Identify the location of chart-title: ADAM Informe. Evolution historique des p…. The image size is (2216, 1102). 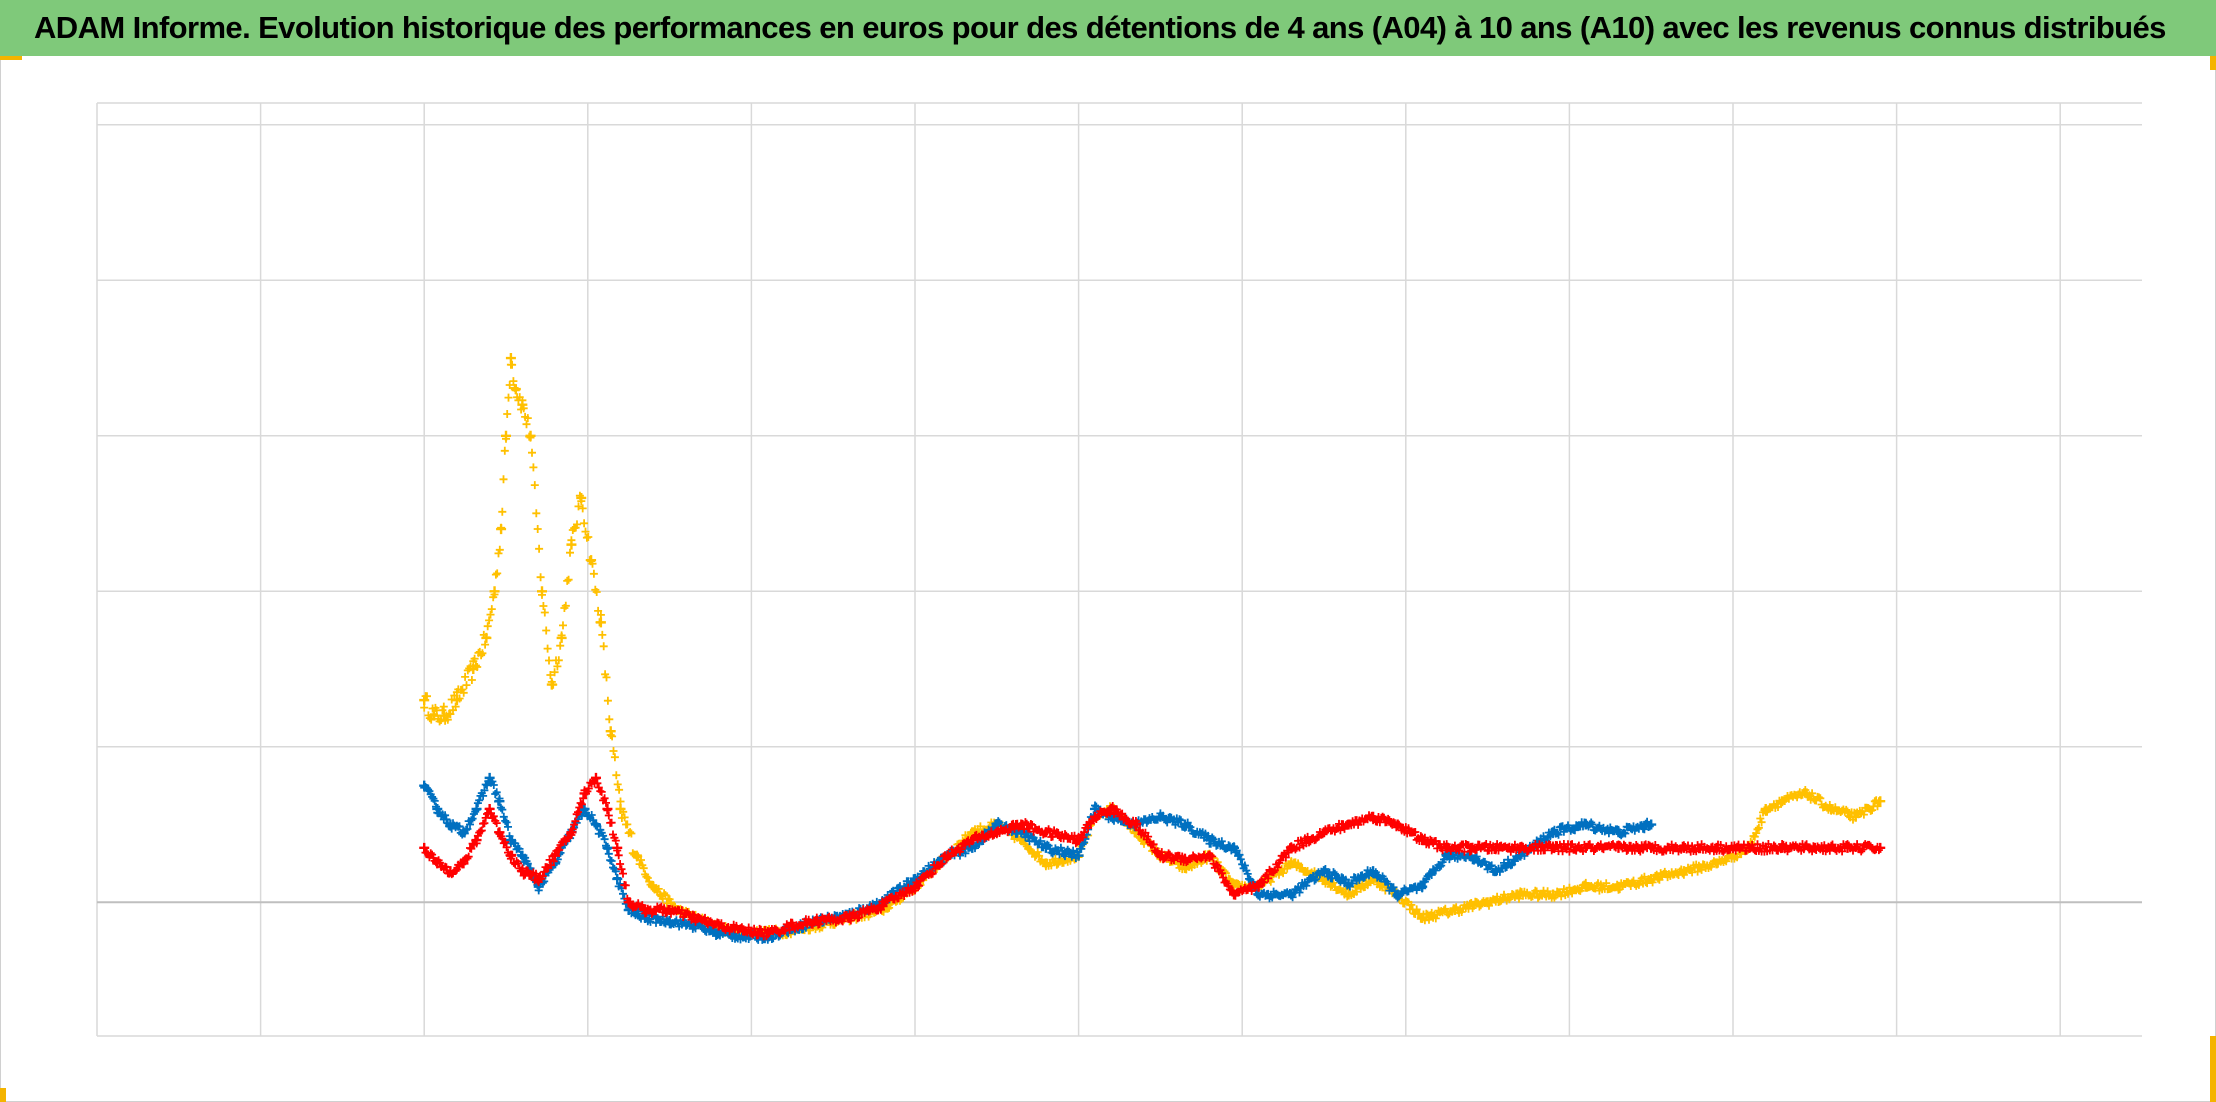
(1100, 27).